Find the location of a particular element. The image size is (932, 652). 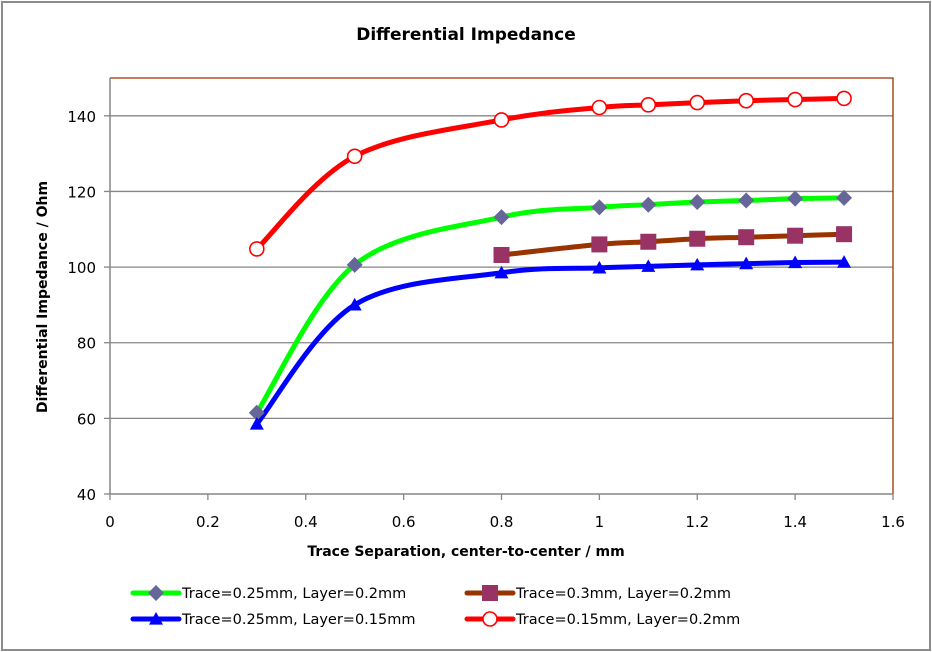

x-tick-label: 1 is located at coordinates (600, 522).